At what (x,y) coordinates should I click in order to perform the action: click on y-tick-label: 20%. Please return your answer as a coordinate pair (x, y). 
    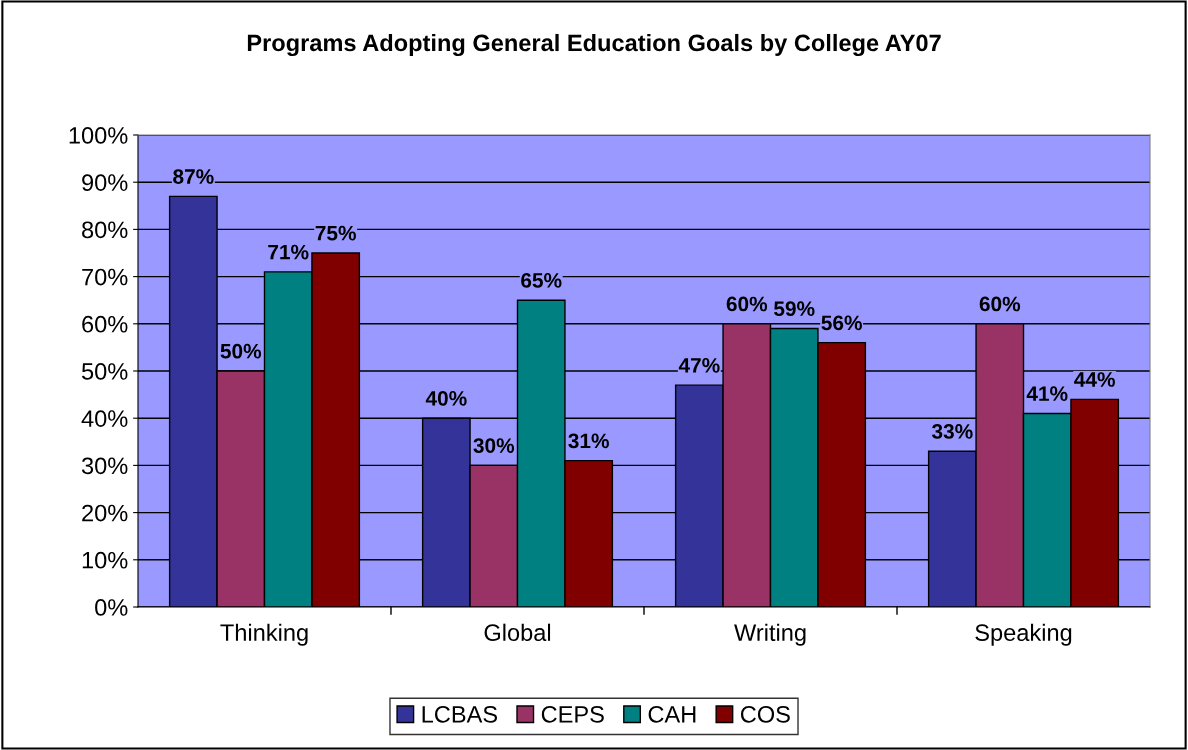
    Looking at the image, I should click on (105, 513).